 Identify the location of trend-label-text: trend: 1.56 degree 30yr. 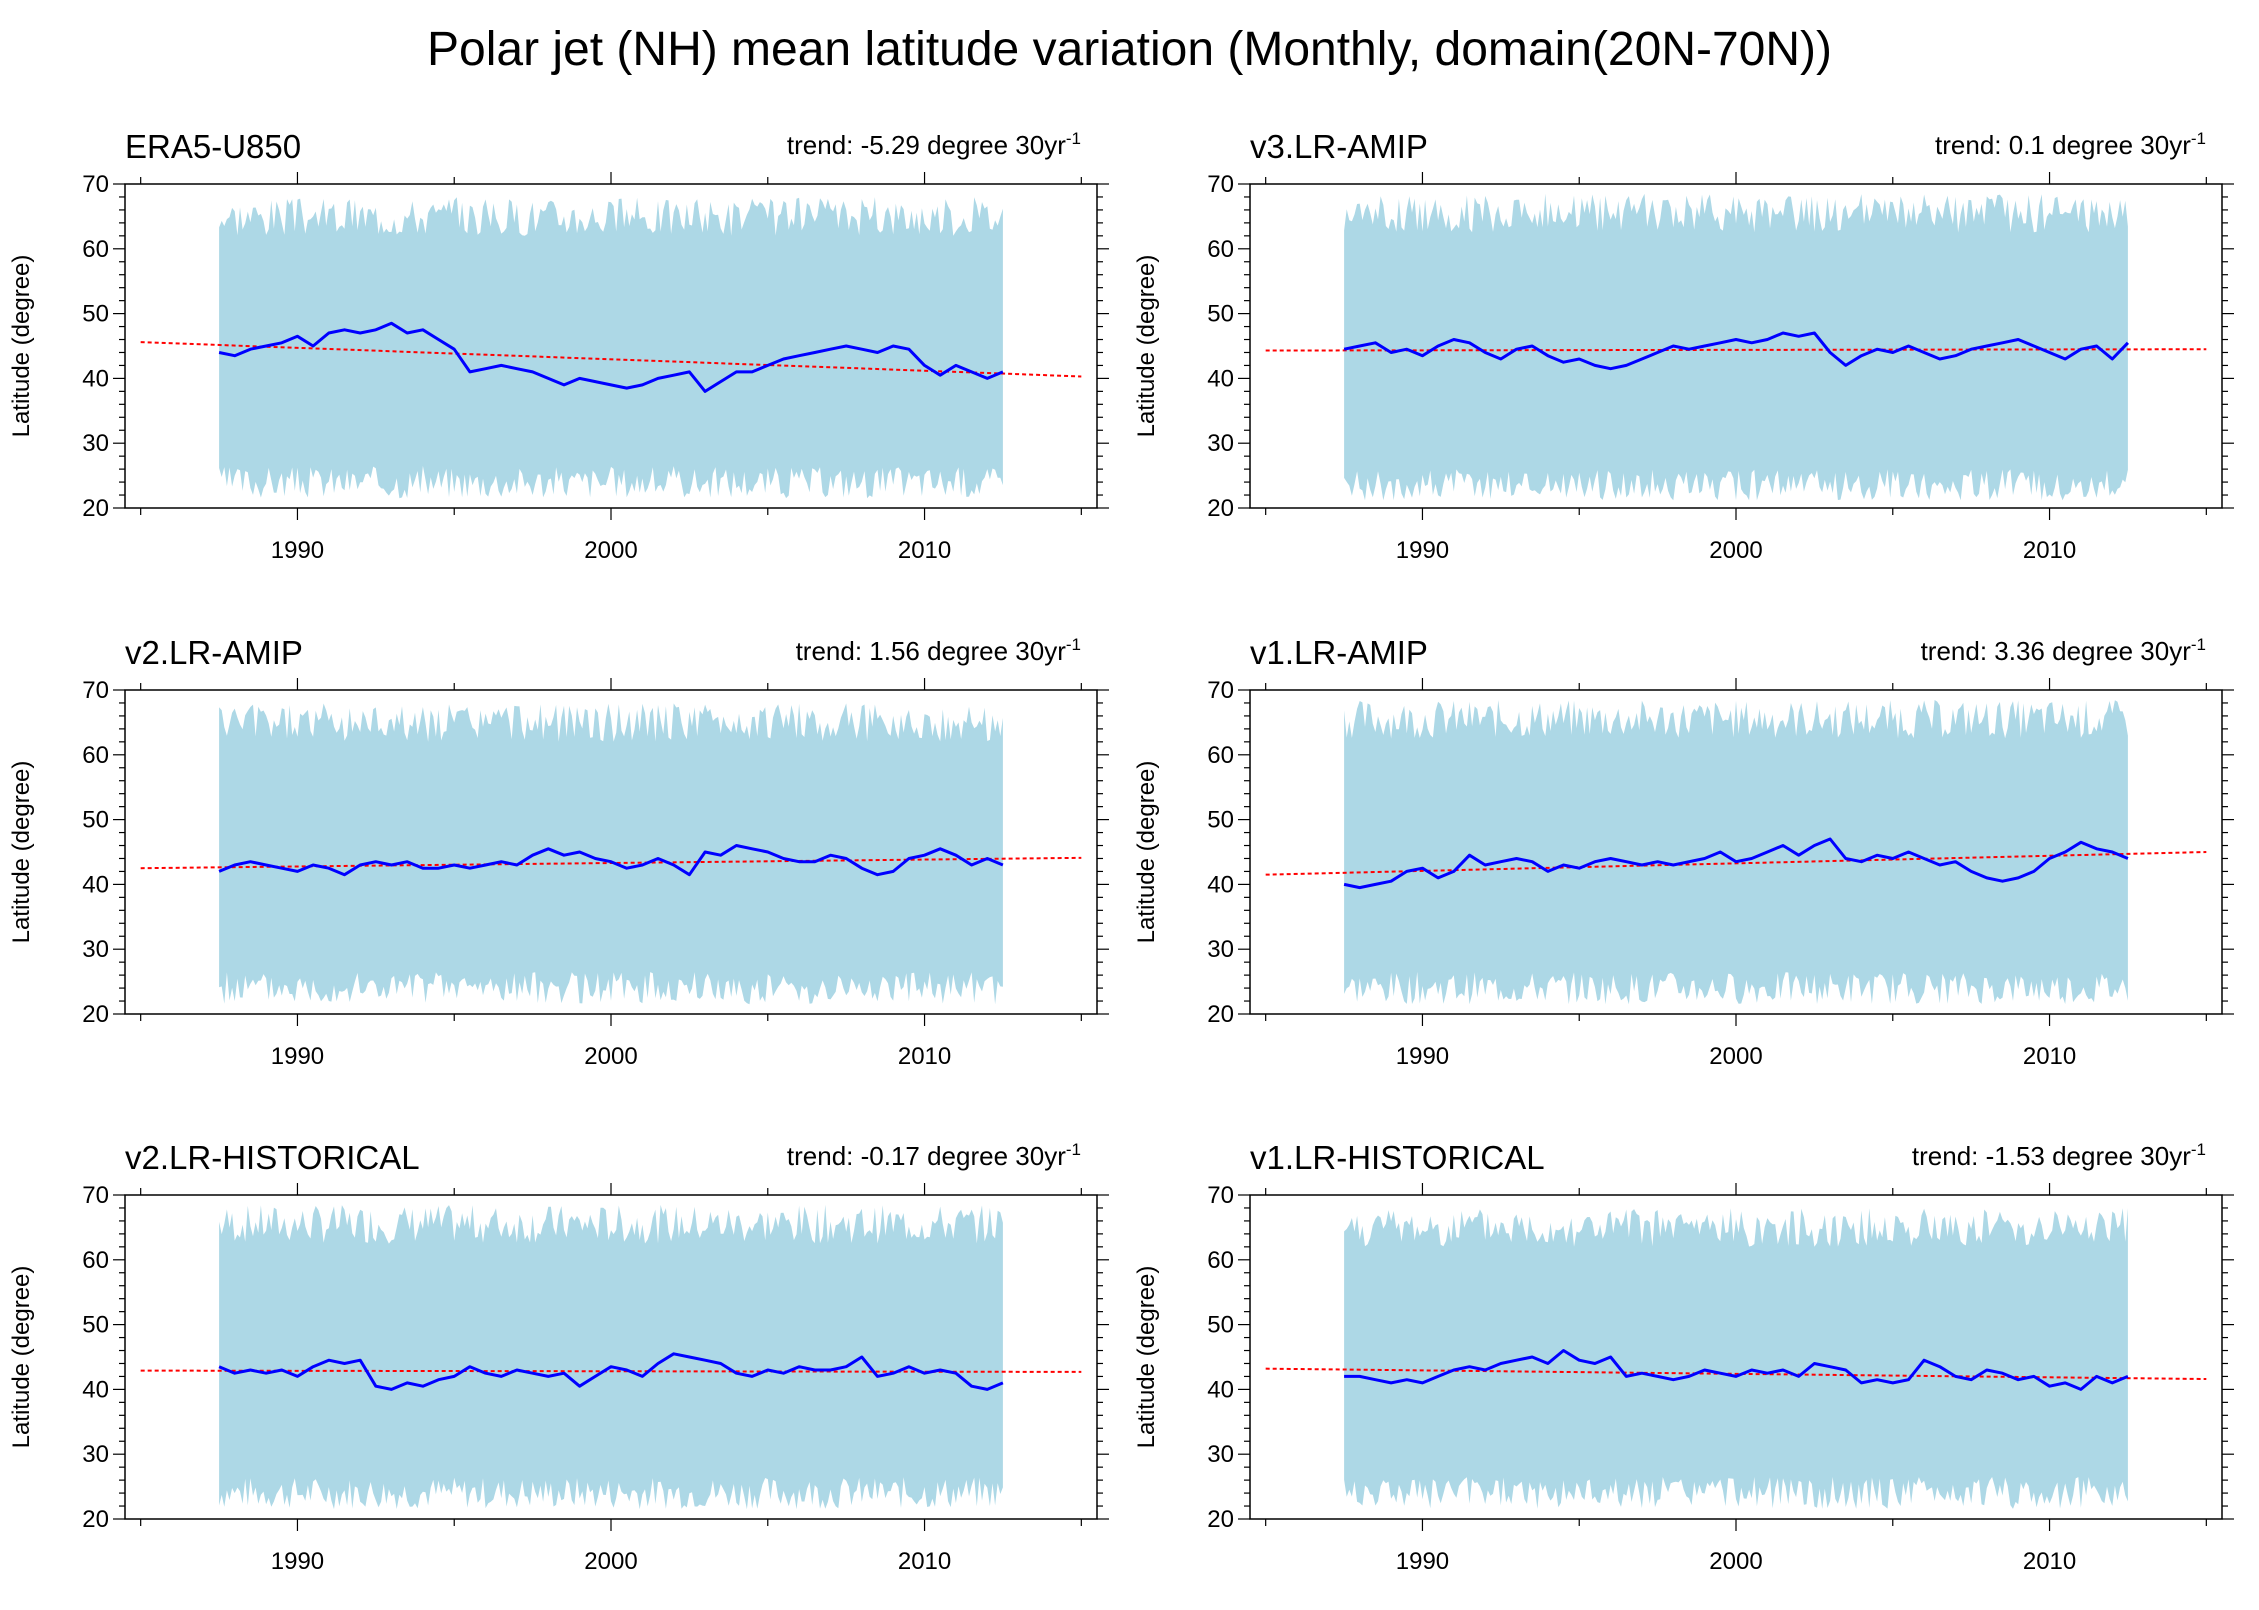
(931, 651).